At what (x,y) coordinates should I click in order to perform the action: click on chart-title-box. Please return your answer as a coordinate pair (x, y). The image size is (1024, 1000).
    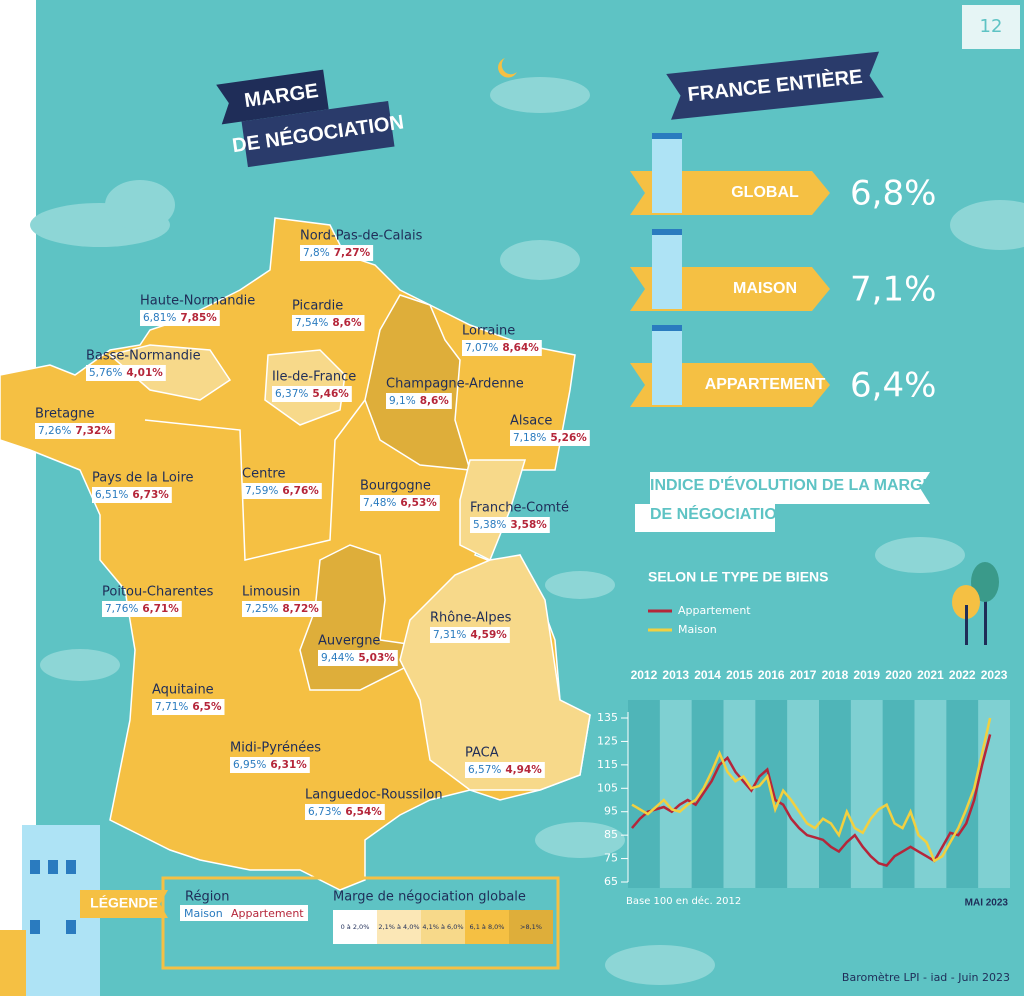
    Looking at the image, I should click on (705, 518).